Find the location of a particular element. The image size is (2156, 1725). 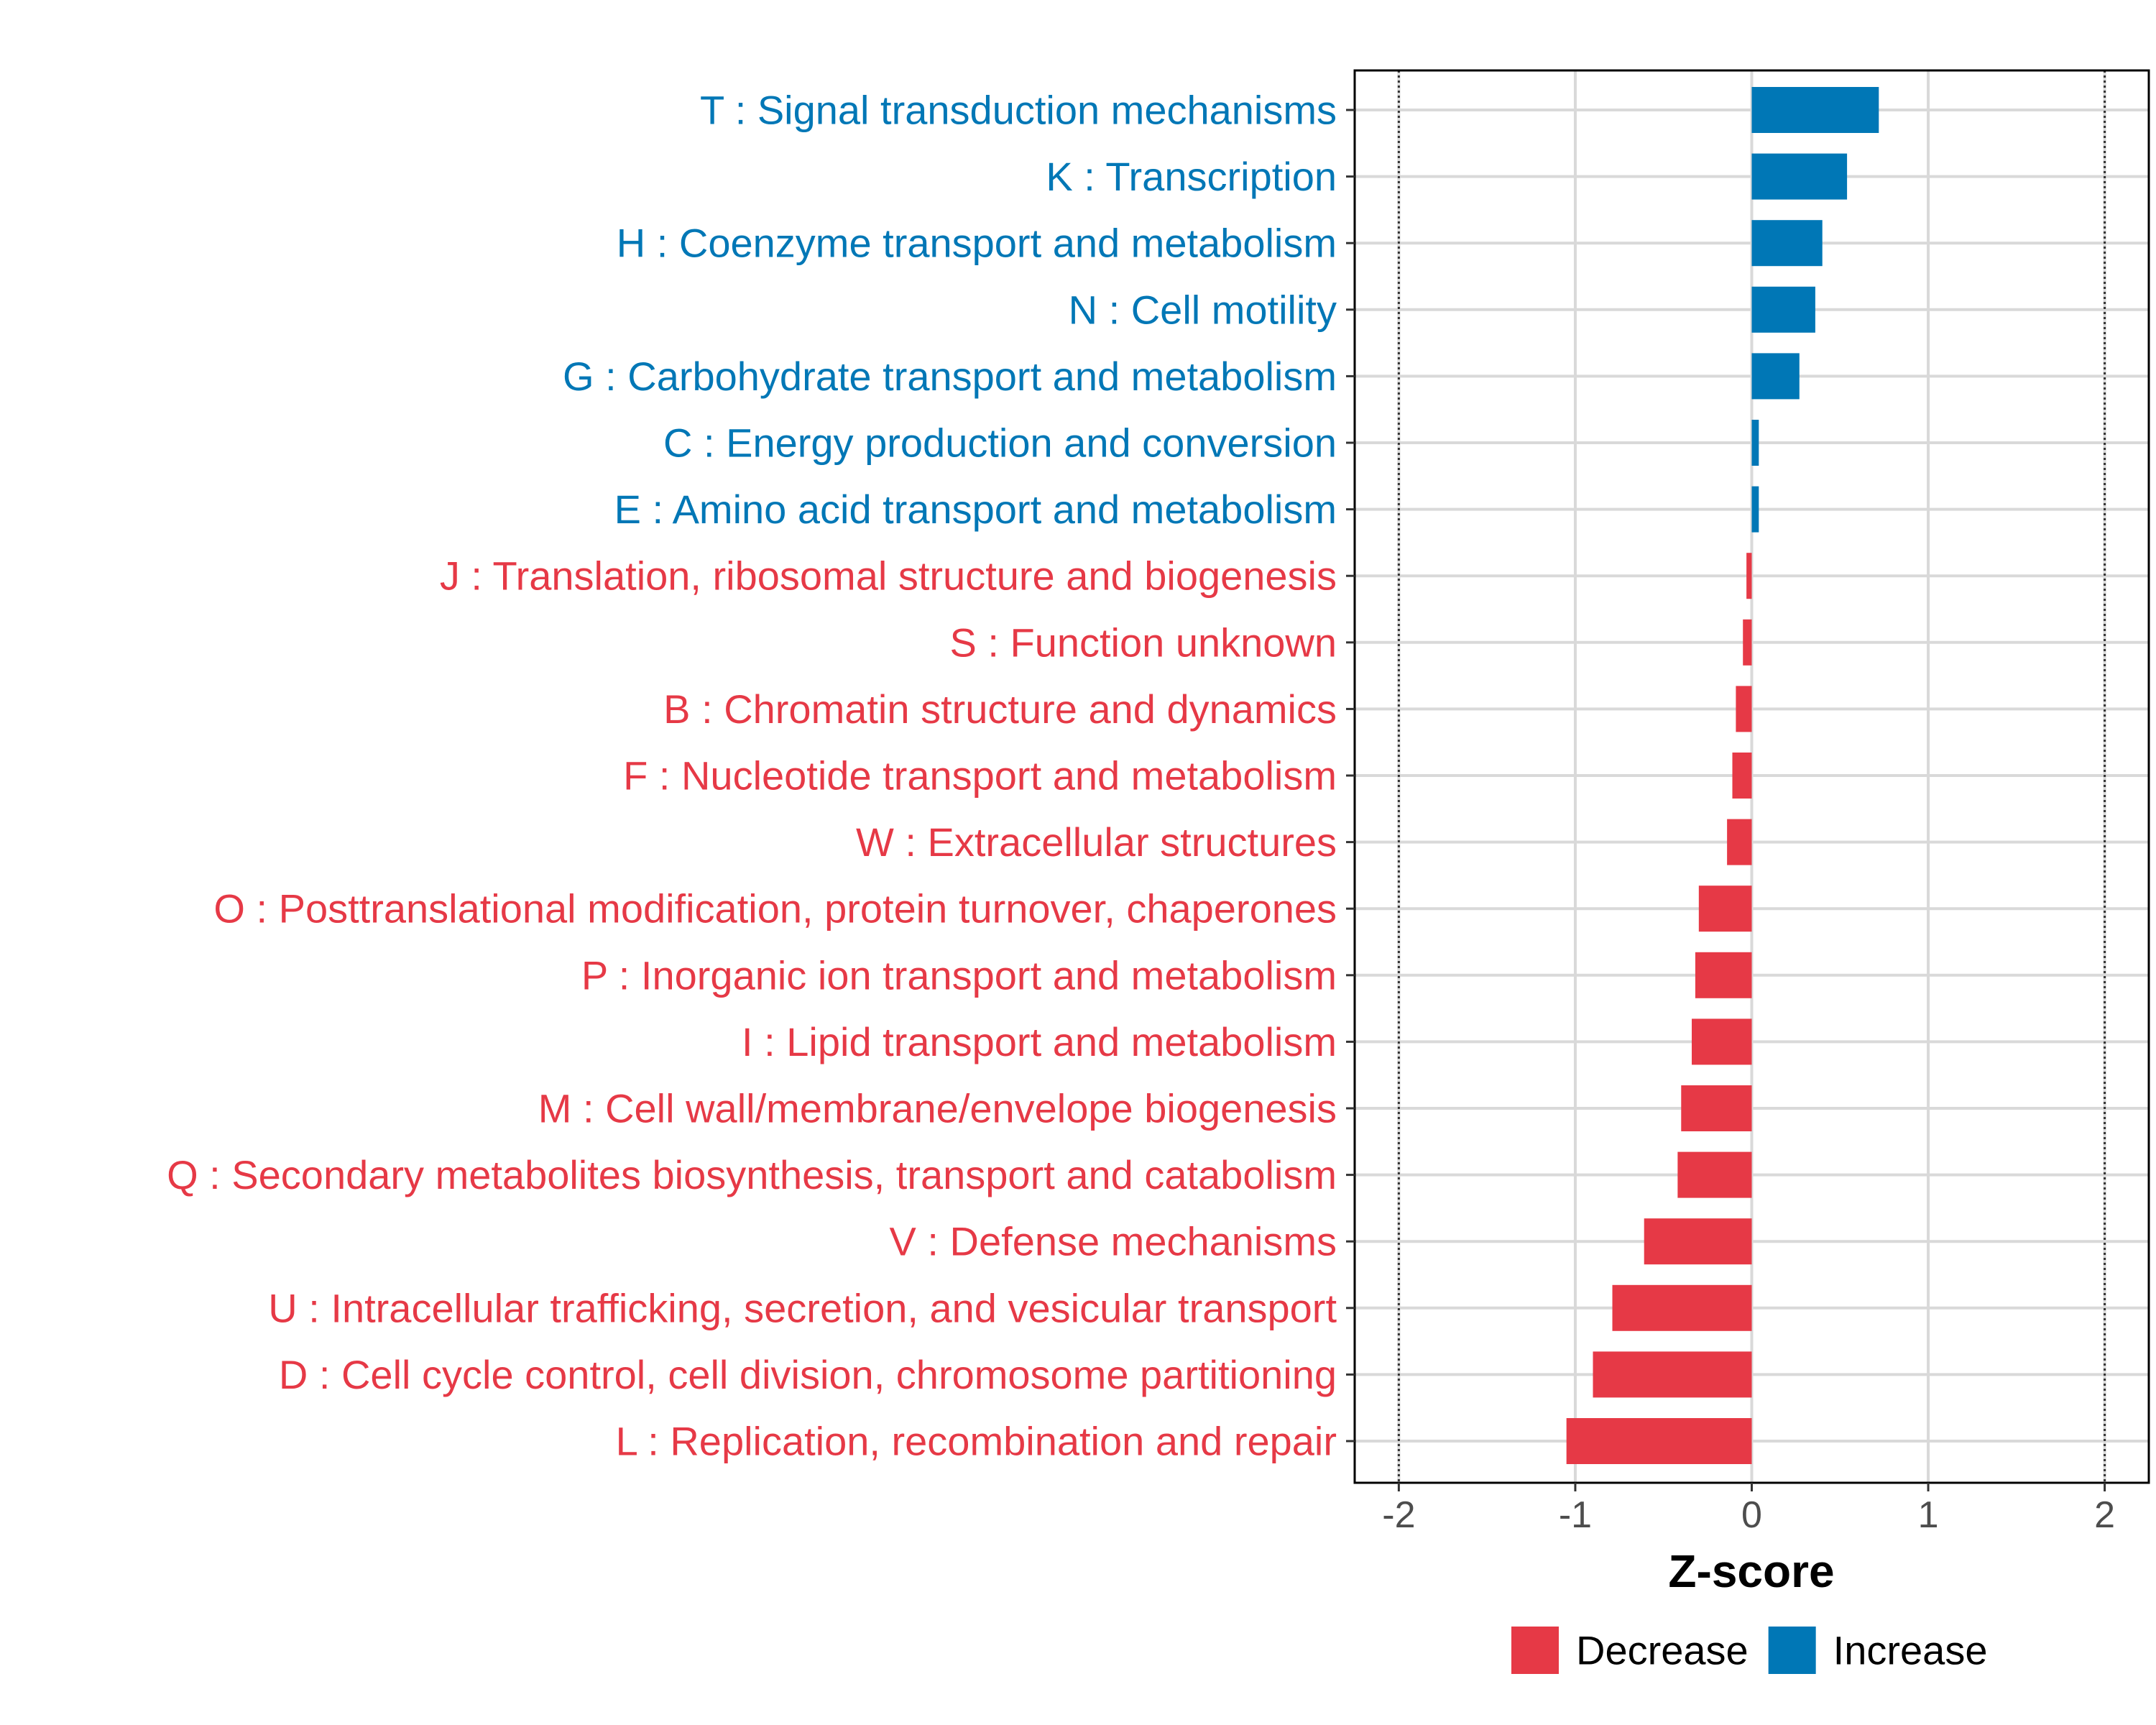

bars is located at coordinates (1723, 775).